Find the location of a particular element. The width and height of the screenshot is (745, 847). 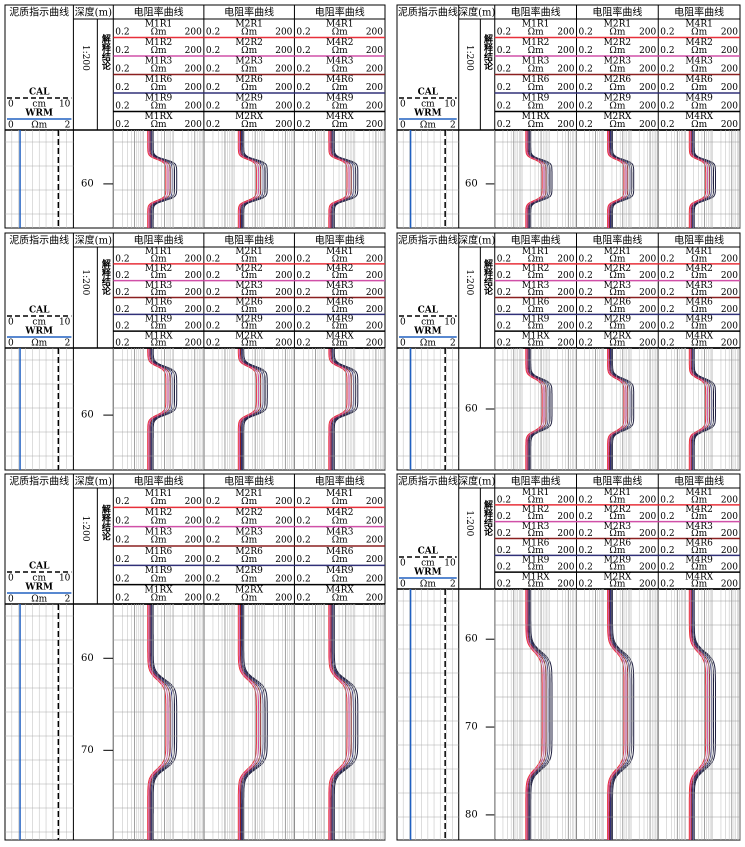

label: M1R2 is located at coordinates (158, 269).